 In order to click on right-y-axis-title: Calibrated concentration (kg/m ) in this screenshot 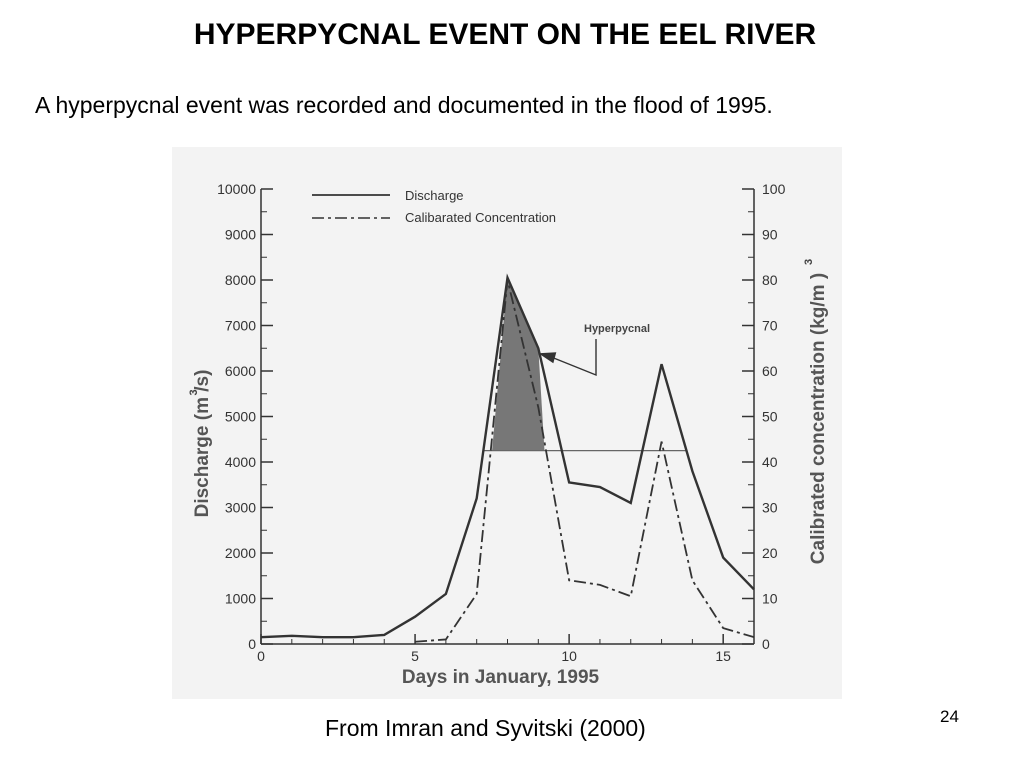, I will do `click(818, 418)`.